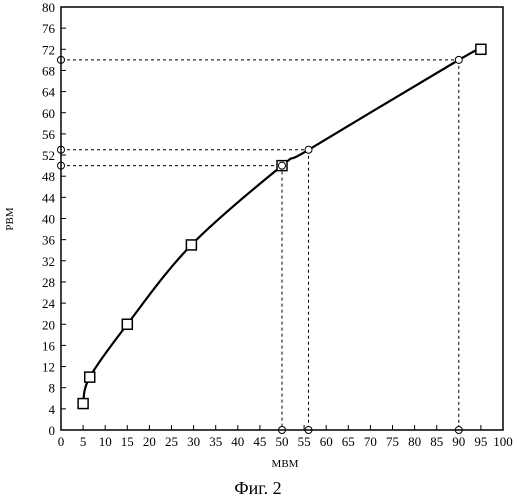 This screenshot has height=500, width=519. What do you see at coordinates (61, 441) in the screenshot?
I see `x-tick-label: 0` at bounding box center [61, 441].